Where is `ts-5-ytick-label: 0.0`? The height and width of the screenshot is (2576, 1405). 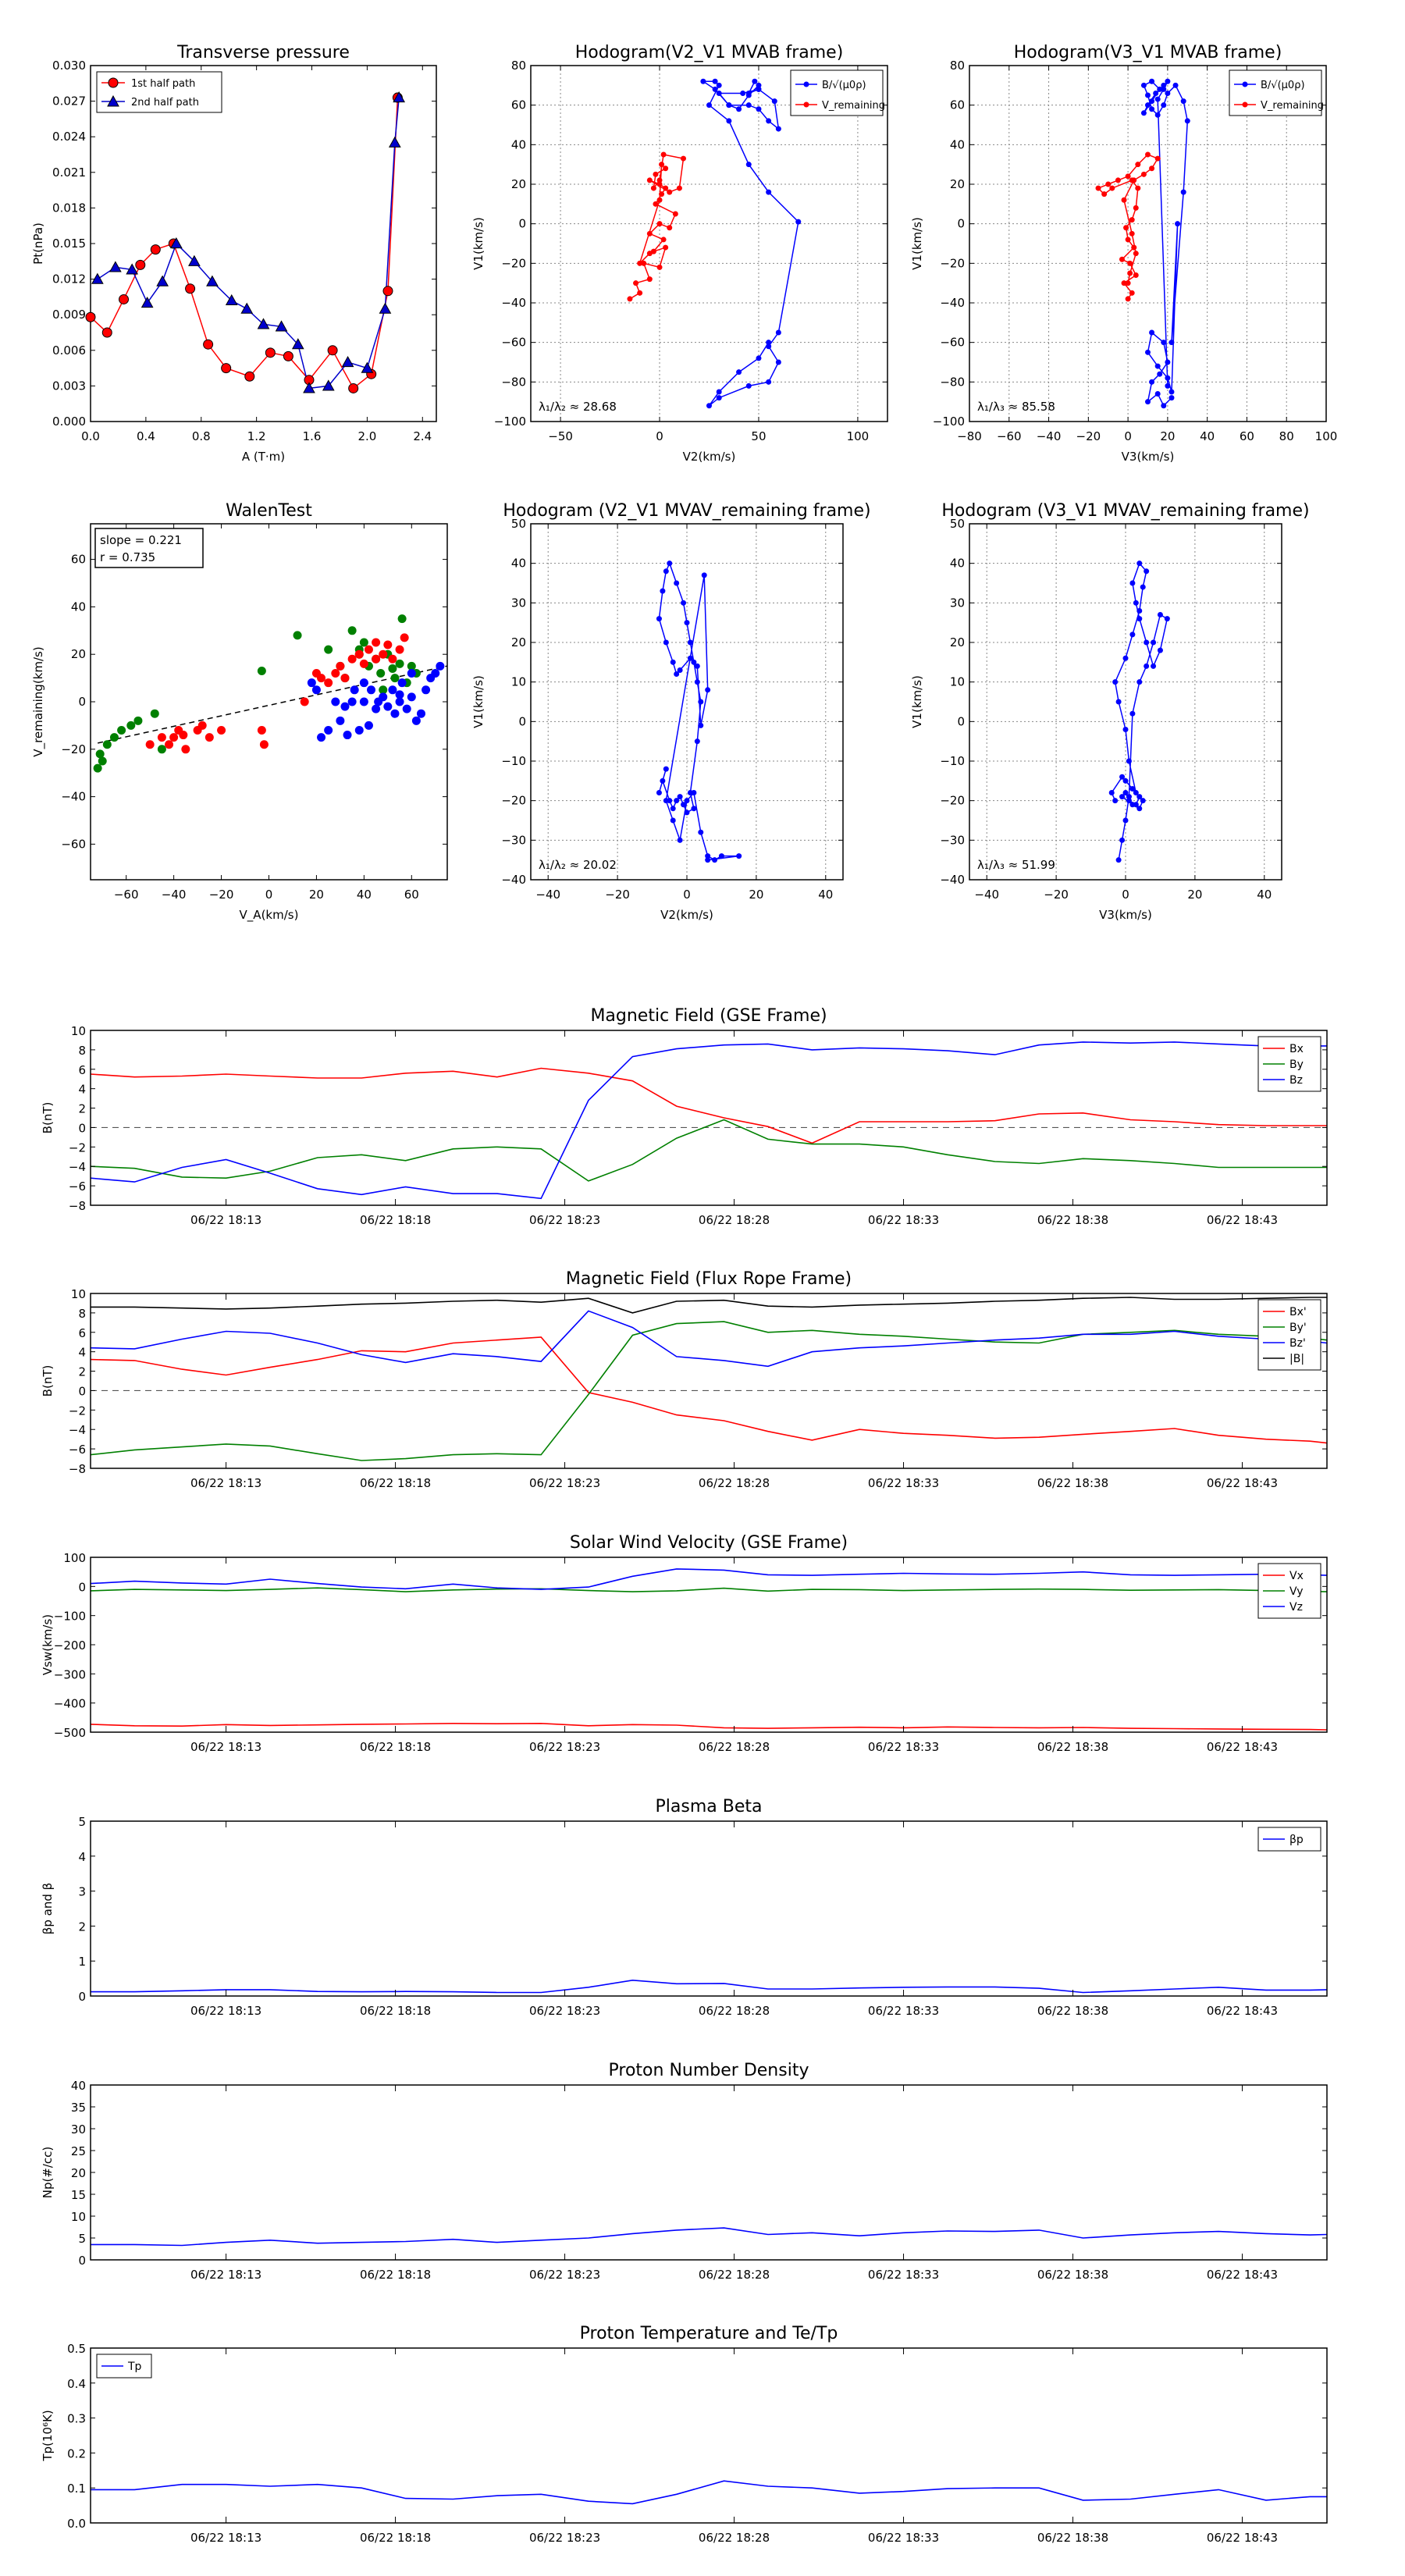 ts-5-ytick-label: 0.0 is located at coordinates (76, 2524).